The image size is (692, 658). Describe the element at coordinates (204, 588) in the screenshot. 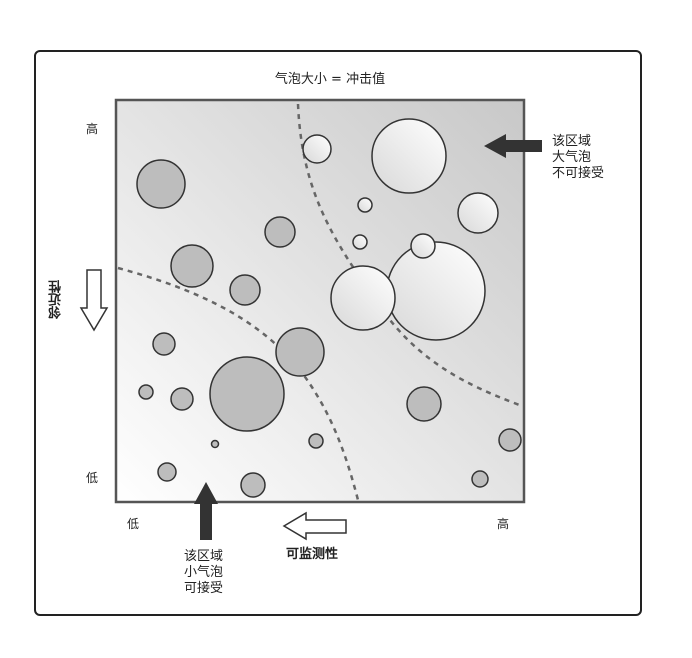

I see `note-small-line-3: 可接受` at that location.